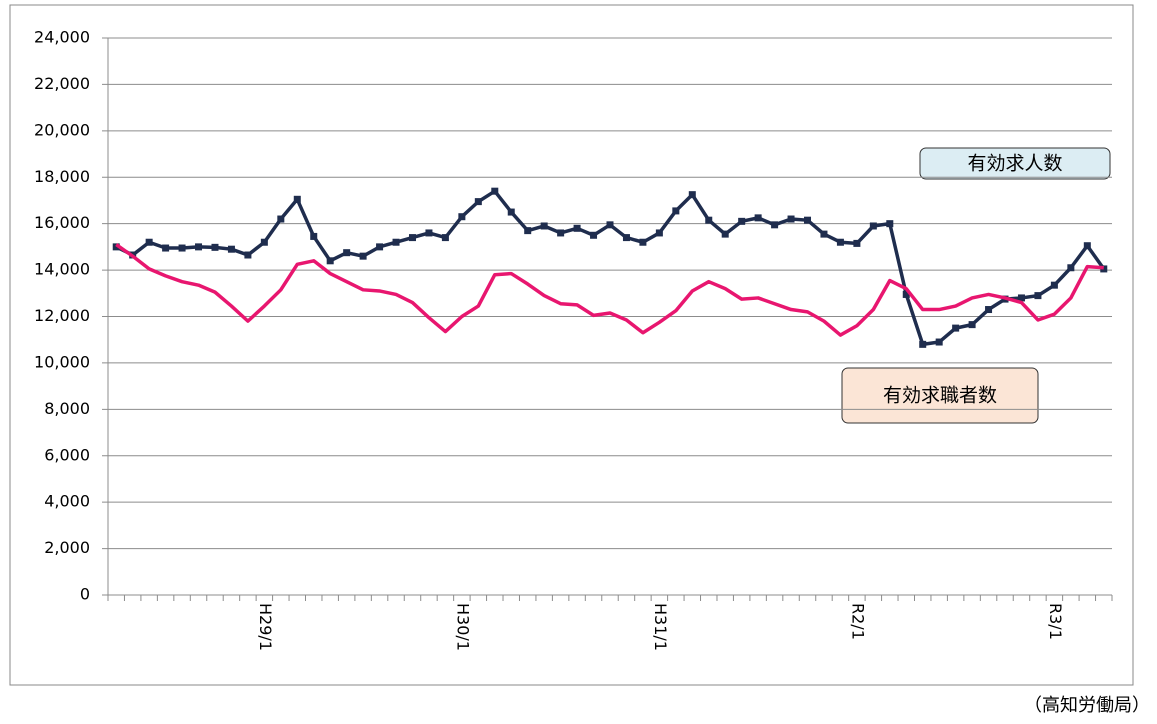 Image resolution: width=1157 pixels, height=724 pixels. I want to click on y-tick-label: 0, so click(85, 594).